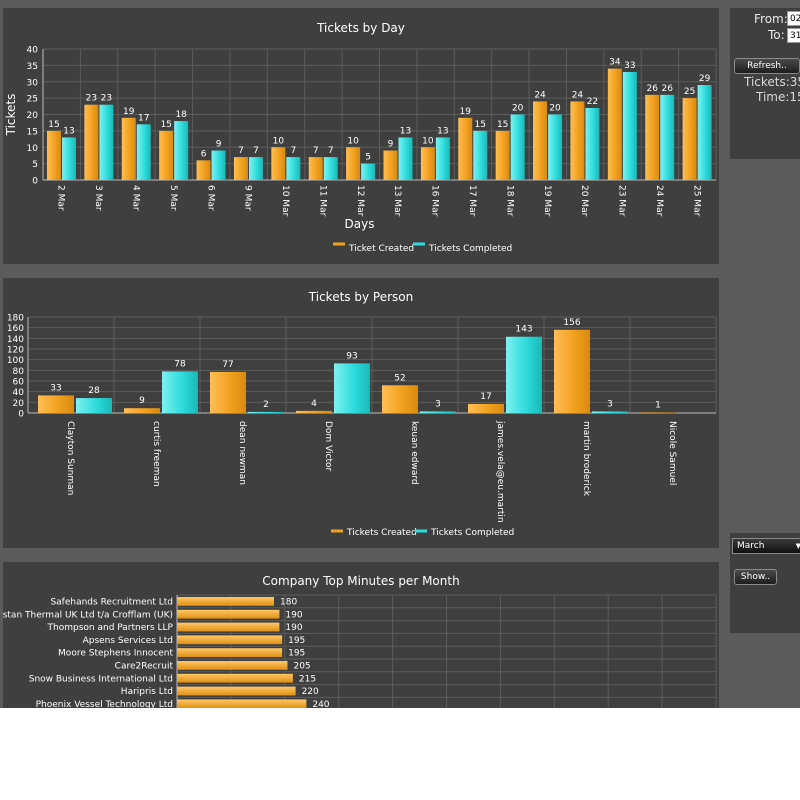  I want to click on y-tick-label: 160, so click(15, 329).